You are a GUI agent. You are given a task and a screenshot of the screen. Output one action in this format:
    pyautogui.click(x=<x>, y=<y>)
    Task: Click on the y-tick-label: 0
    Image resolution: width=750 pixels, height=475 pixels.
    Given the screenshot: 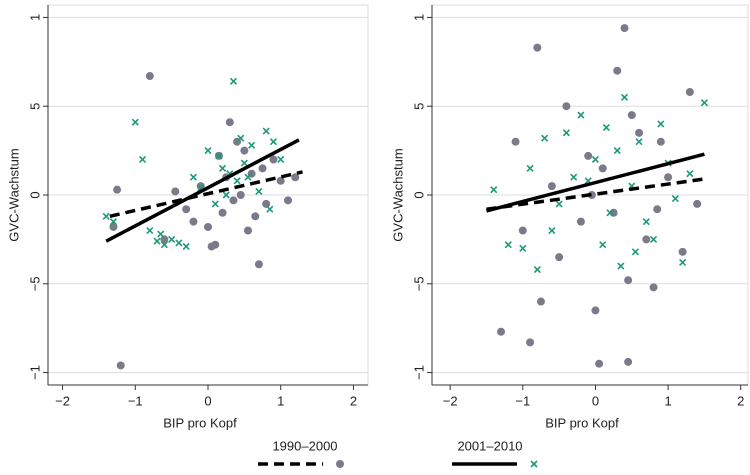 What is the action you would take?
    pyautogui.click(x=418, y=194)
    